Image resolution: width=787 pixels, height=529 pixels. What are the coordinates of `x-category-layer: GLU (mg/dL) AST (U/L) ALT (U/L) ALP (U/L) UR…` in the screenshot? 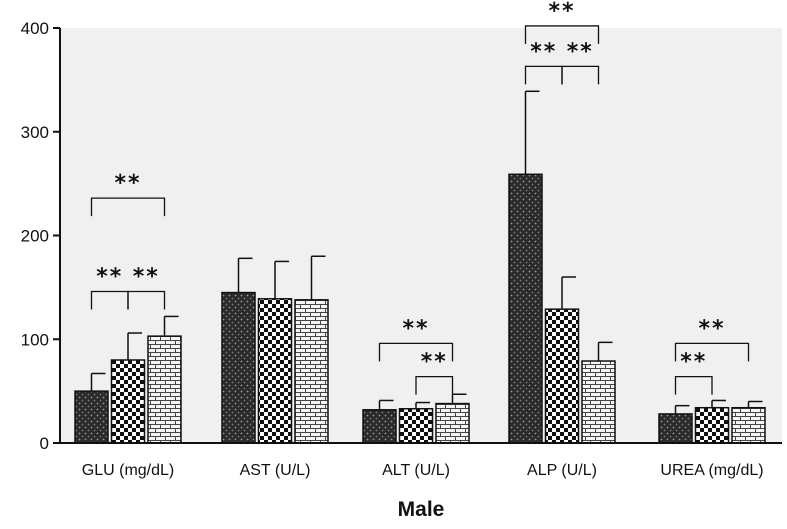 It's located at (423, 470).